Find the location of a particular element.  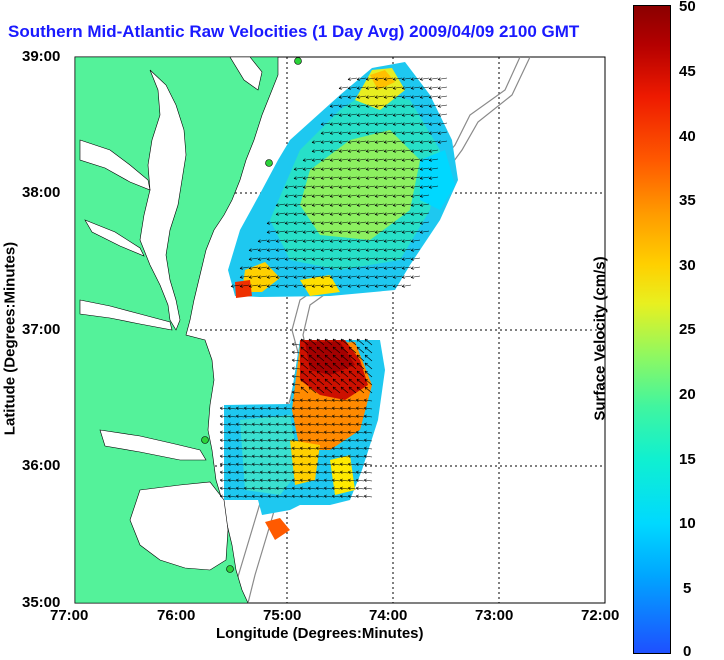

y-tick-label: 35:00 is located at coordinates (41, 602).